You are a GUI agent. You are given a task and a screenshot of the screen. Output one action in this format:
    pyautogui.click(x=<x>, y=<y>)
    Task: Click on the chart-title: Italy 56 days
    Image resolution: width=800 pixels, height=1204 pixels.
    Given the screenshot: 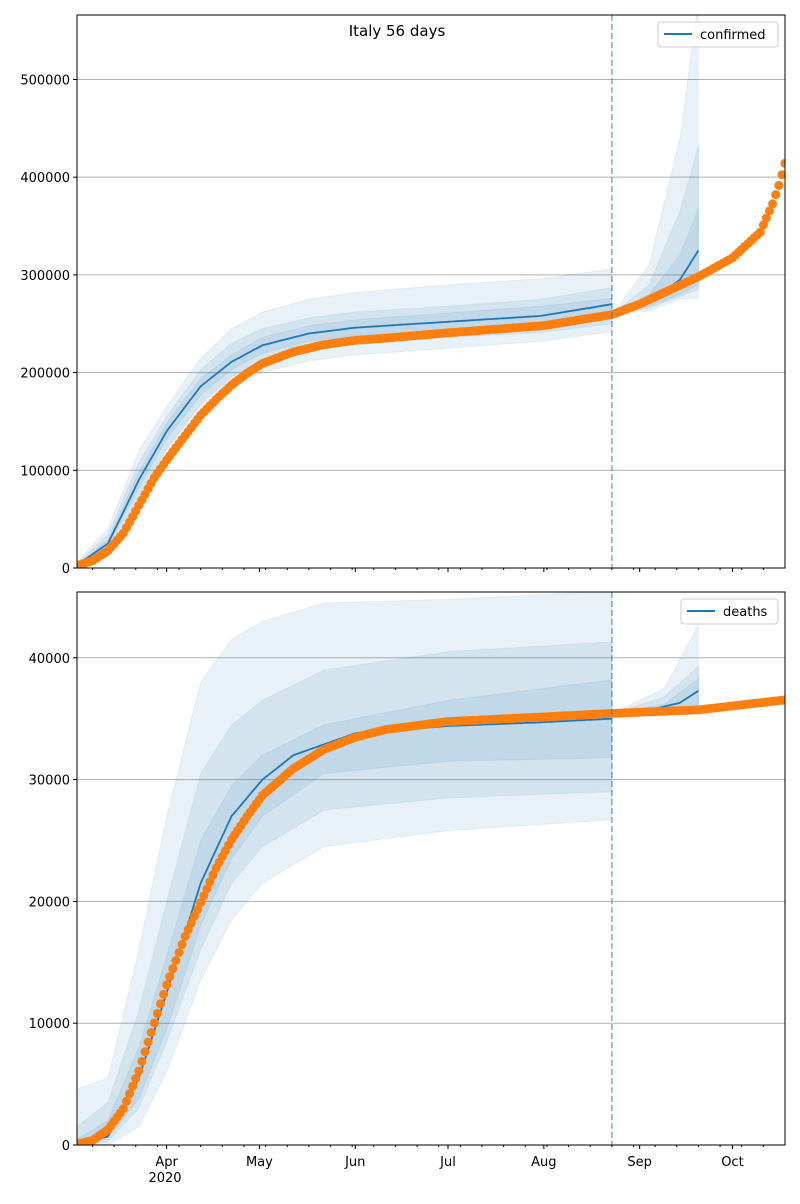 What is the action you would take?
    pyautogui.click(x=397, y=31)
    